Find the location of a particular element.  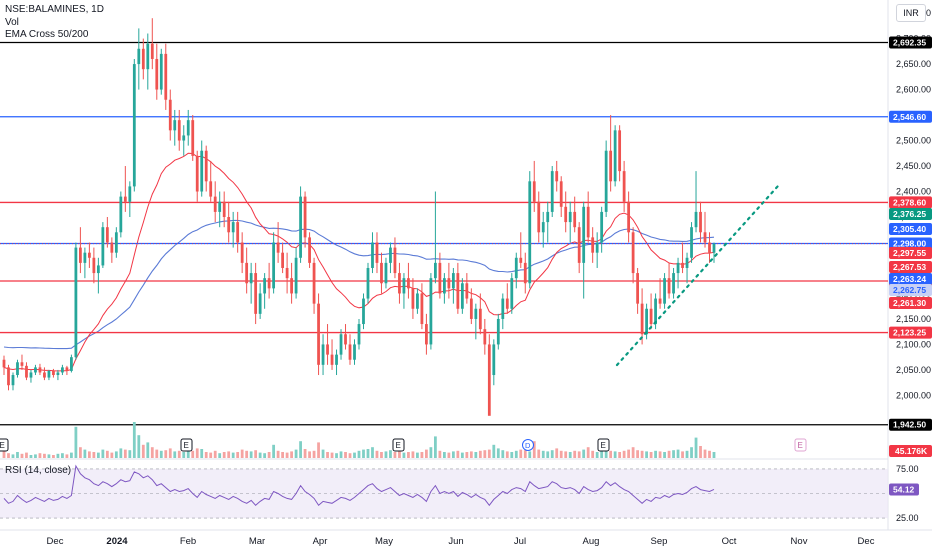

y-tick-label: 2,650.00 is located at coordinates (913, 64).